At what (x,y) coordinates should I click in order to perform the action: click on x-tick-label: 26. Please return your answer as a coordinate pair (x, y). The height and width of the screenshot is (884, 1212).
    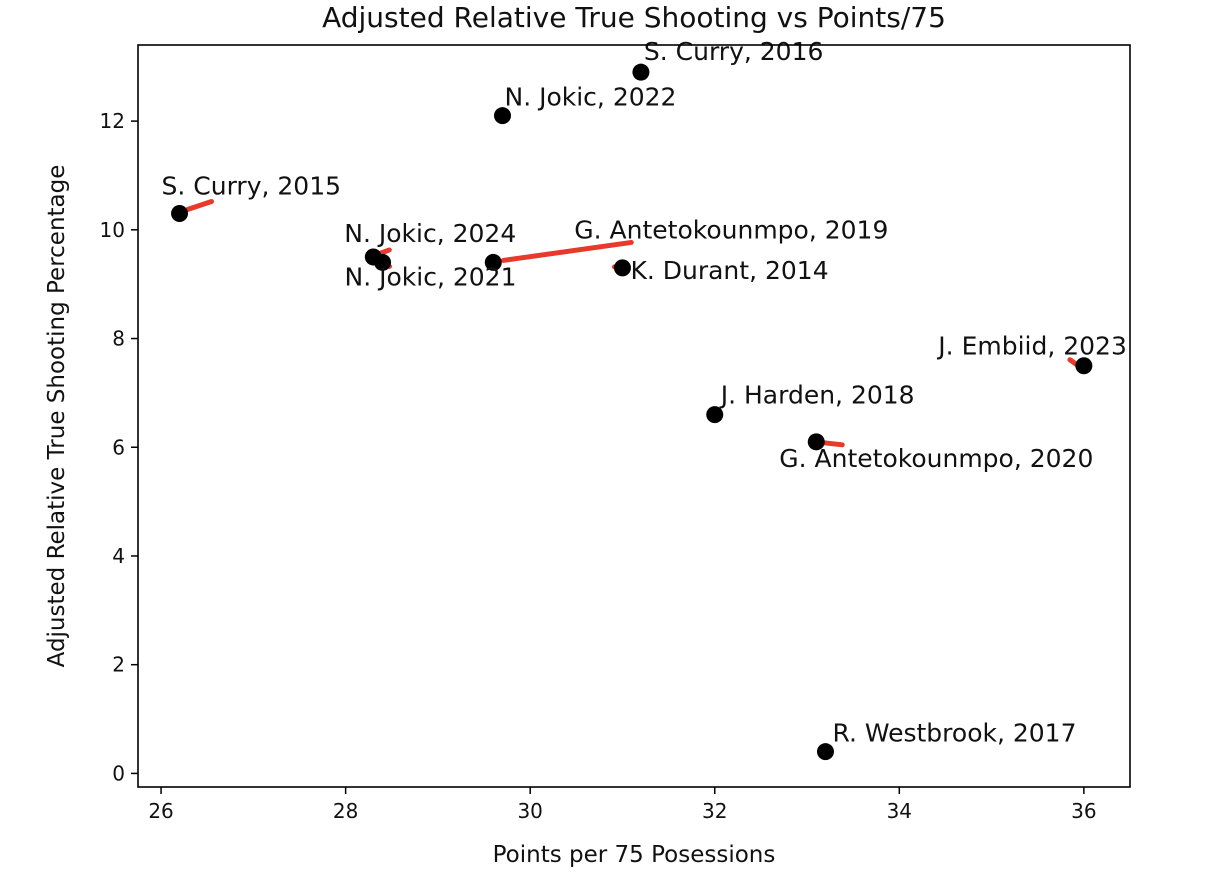
    Looking at the image, I should click on (160, 811).